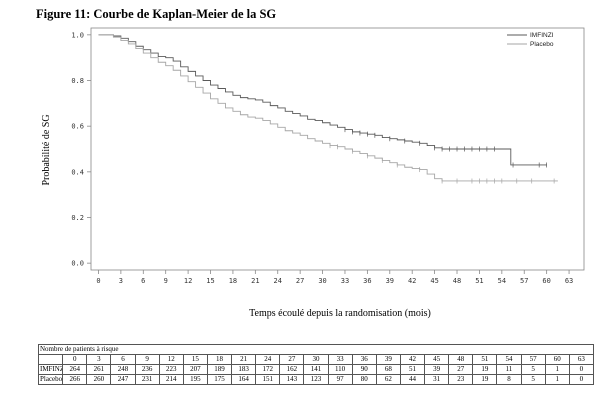 This screenshot has height=413, width=605. What do you see at coordinates (412, 359) in the screenshot?
I see `risk-table-timepoint: 42` at bounding box center [412, 359].